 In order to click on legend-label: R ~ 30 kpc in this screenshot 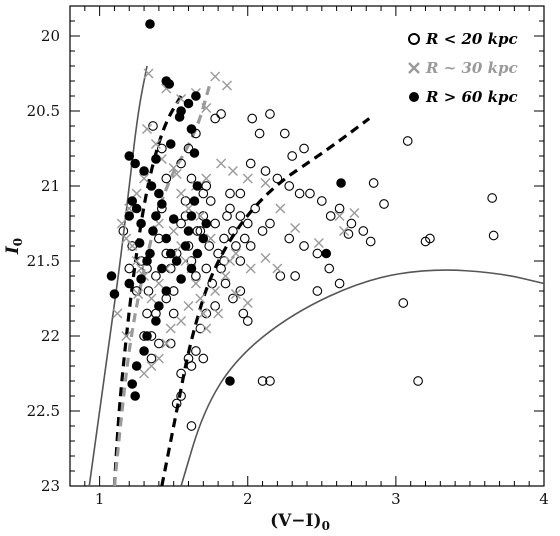, I will do `click(471, 68)`.